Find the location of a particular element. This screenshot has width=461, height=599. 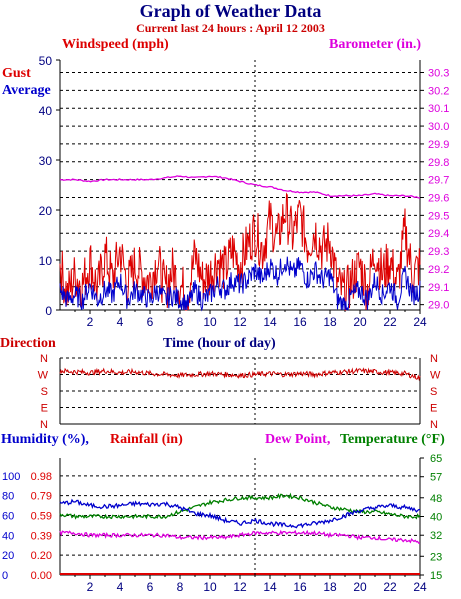

barometer-tick-label: 29.2 is located at coordinates (438, 270).